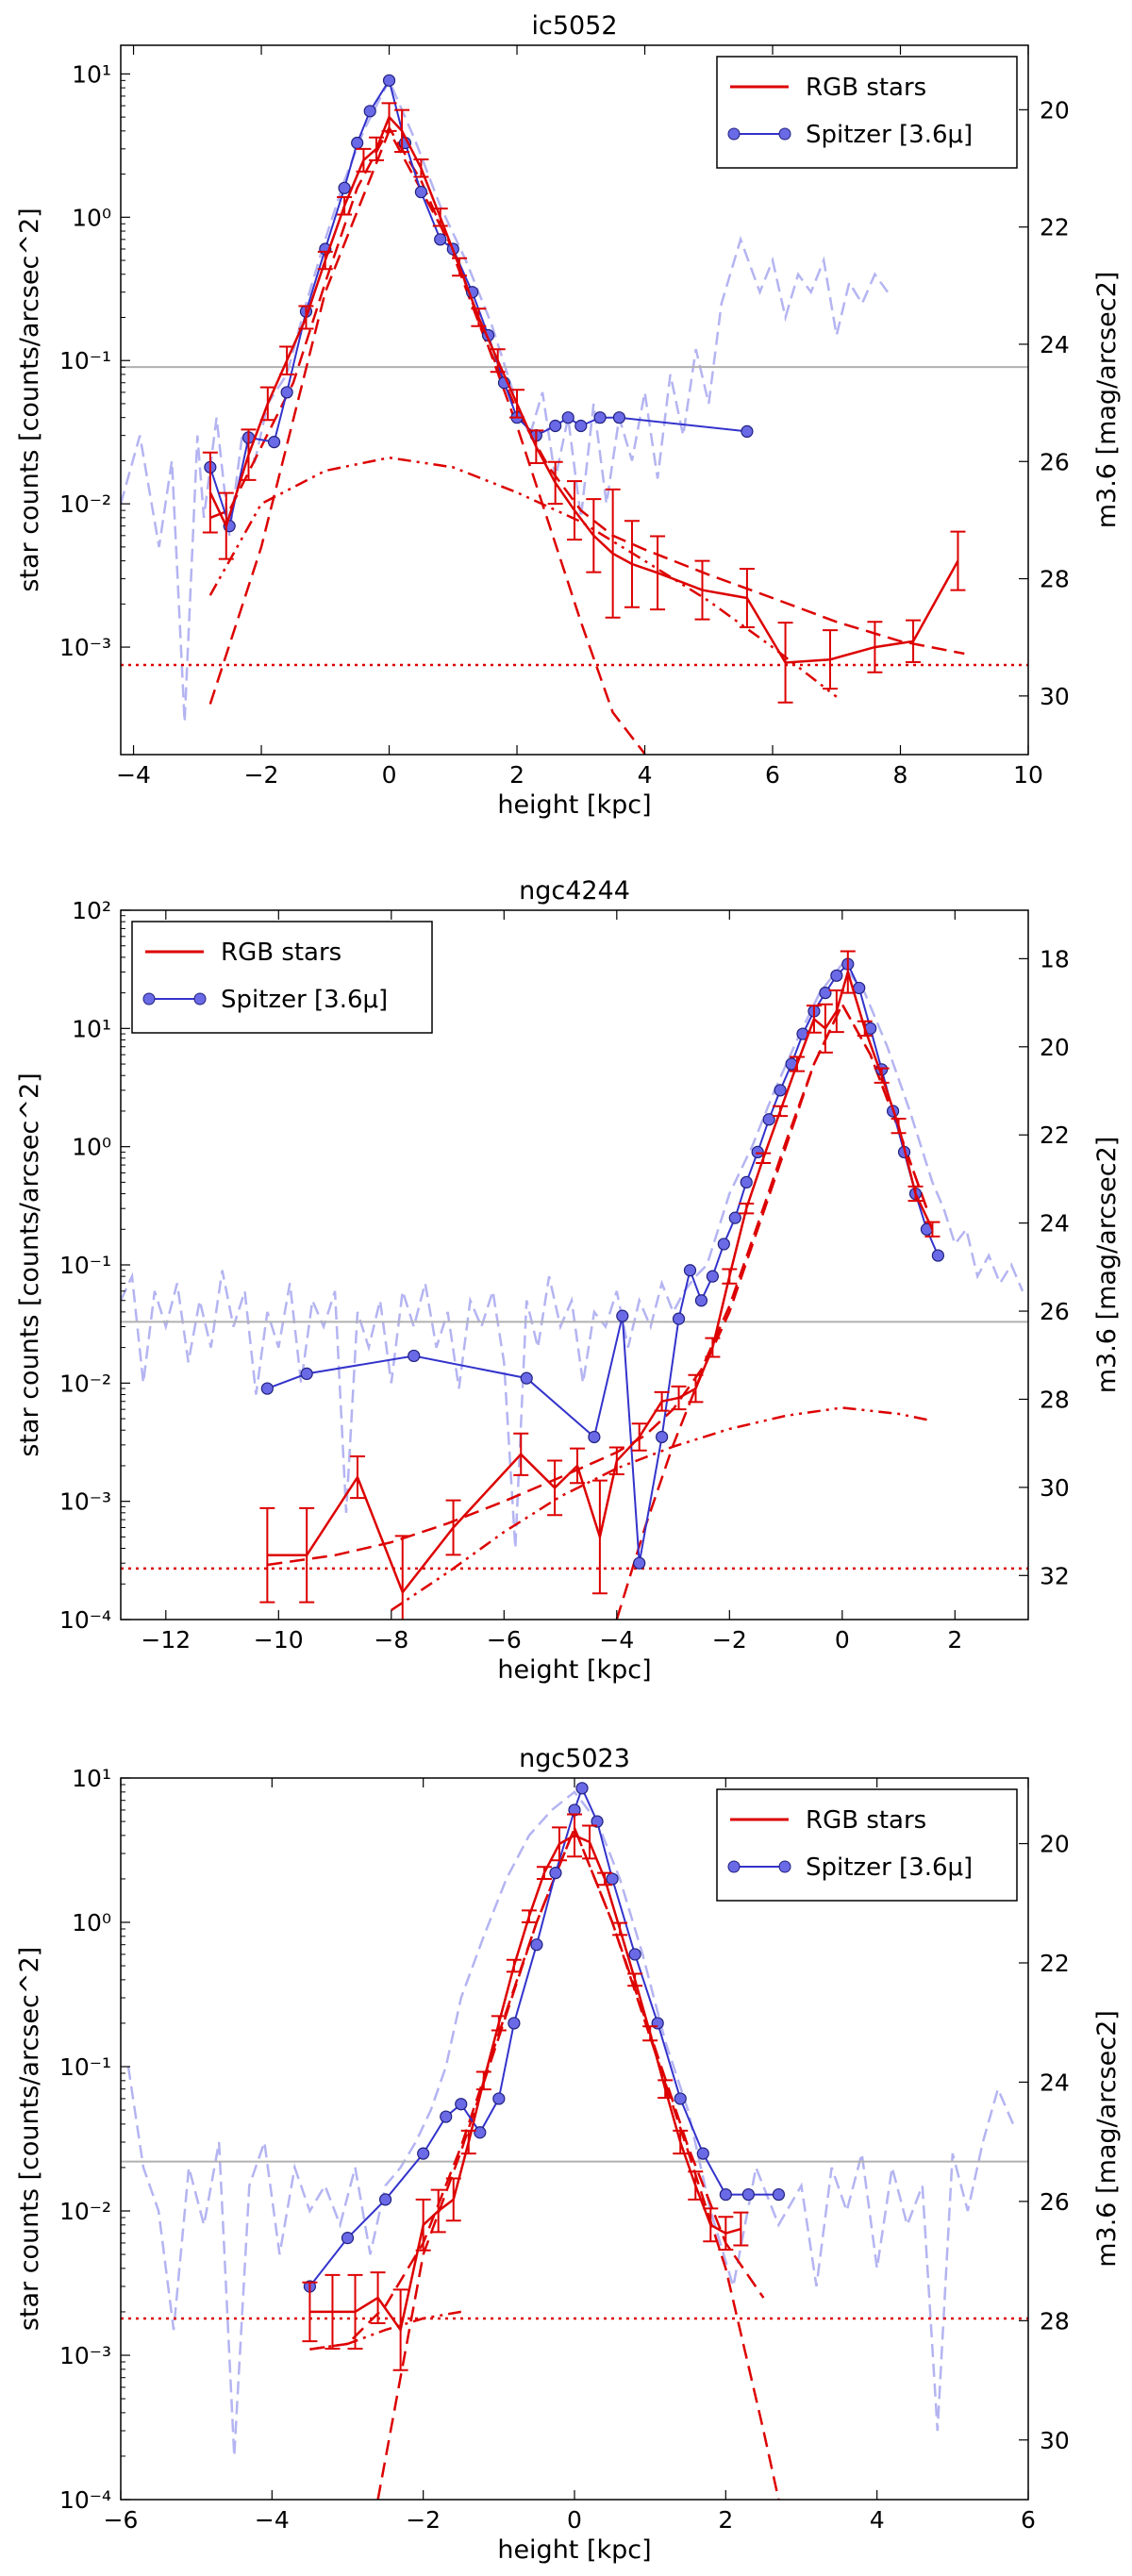 Image resolution: width=1132 pixels, height=2576 pixels. Describe the element at coordinates (574, 26) in the screenshot. I see `panel-title: ic5052` at that location.